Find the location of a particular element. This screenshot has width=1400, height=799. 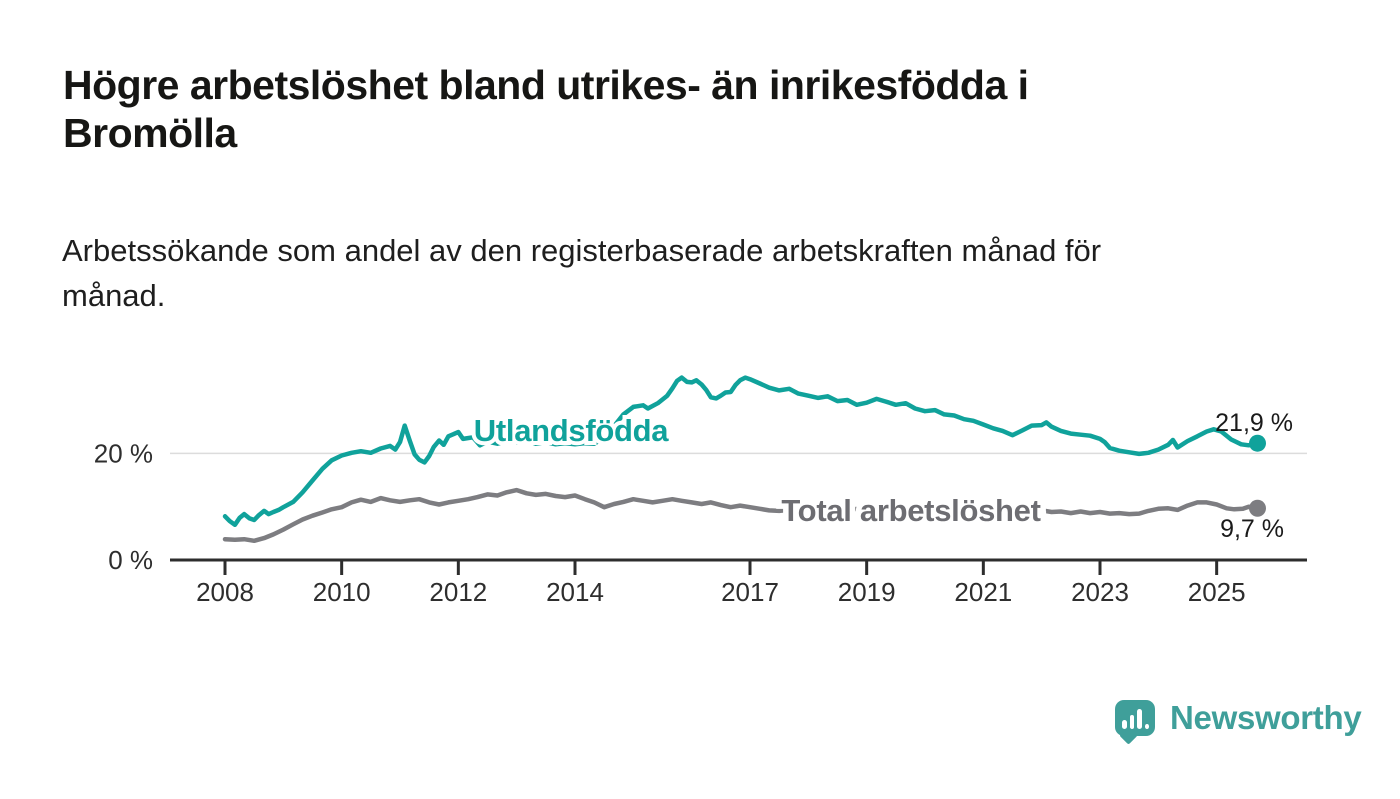

bar-chart-speech-bubble-icon is located at coordinates (1135, 722).